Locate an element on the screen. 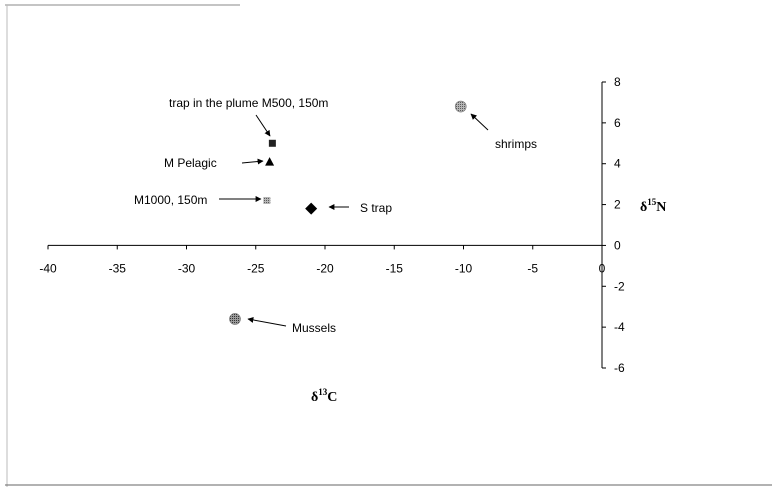  x-tick-label: -10 is located at coordinates (464, 268).